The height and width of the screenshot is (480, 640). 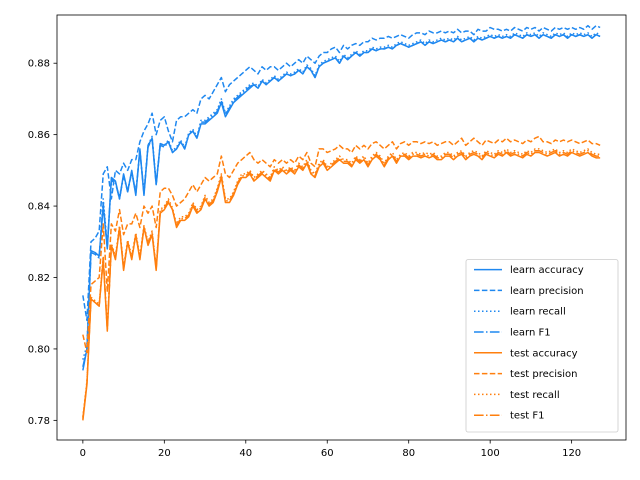 What do you see at coordinates (39, 207) in the screenshot?
I see `y-tick-label: 0.84` at bounding box center [39, 207].